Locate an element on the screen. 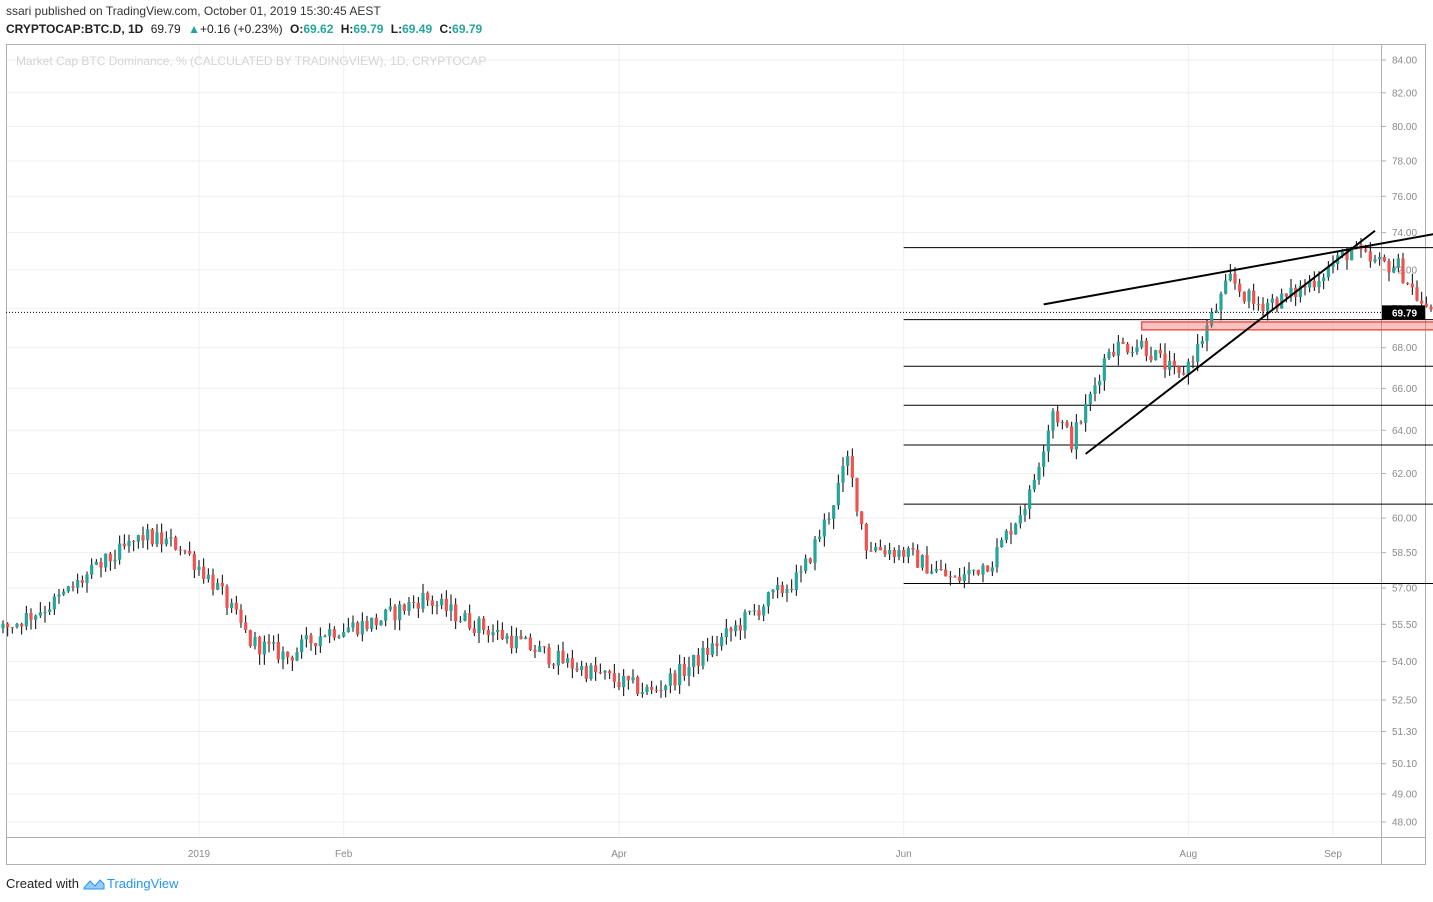 Image resolution: width=1433 pixels, height=902 pixels. price-tick-label: 49.00 is located at coordinates (1404, 794).